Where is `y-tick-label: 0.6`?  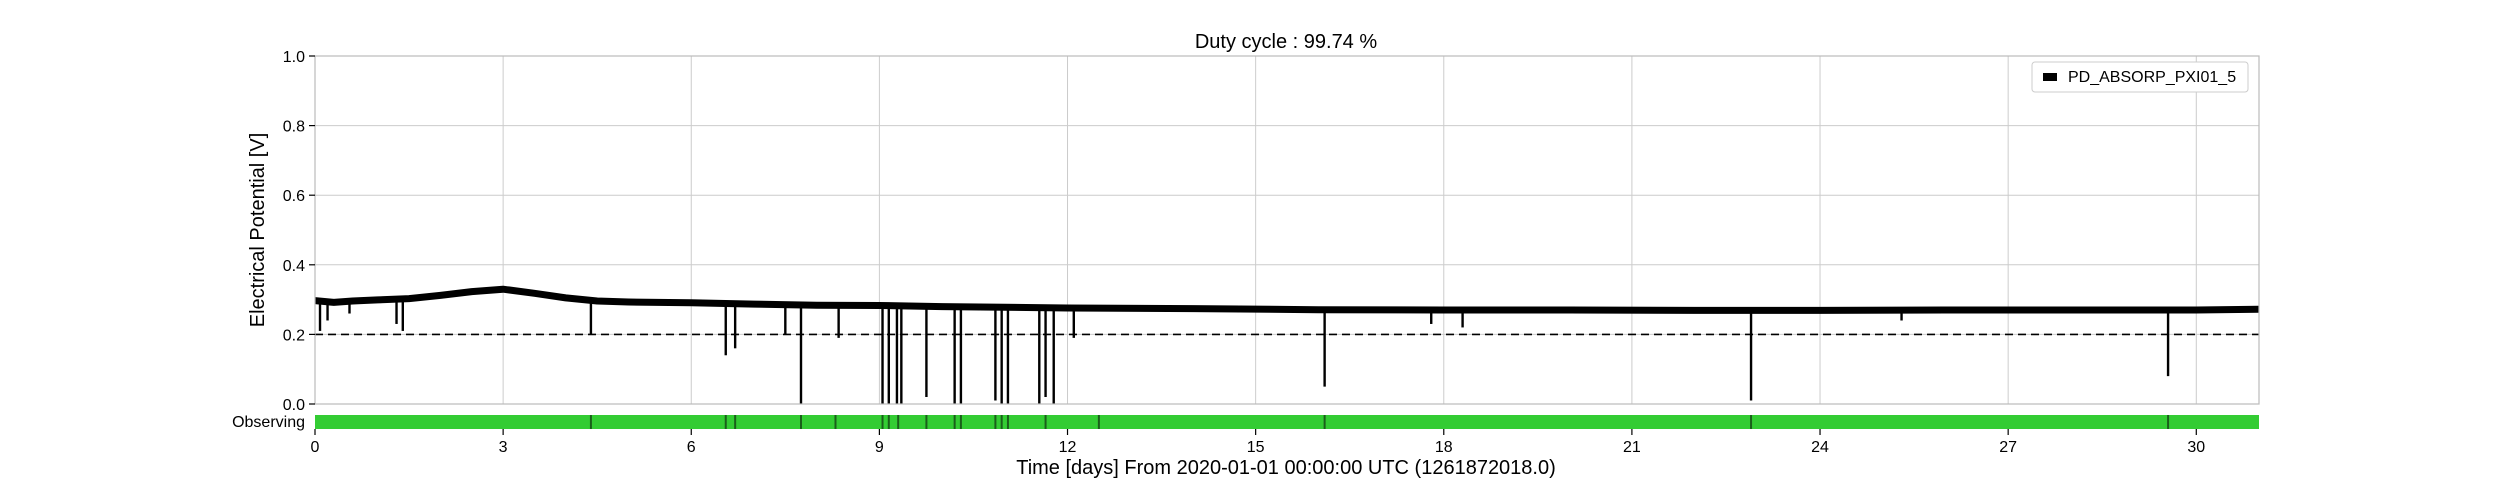 y-tick-label: 0.6 is located at coordinates (294, 196).